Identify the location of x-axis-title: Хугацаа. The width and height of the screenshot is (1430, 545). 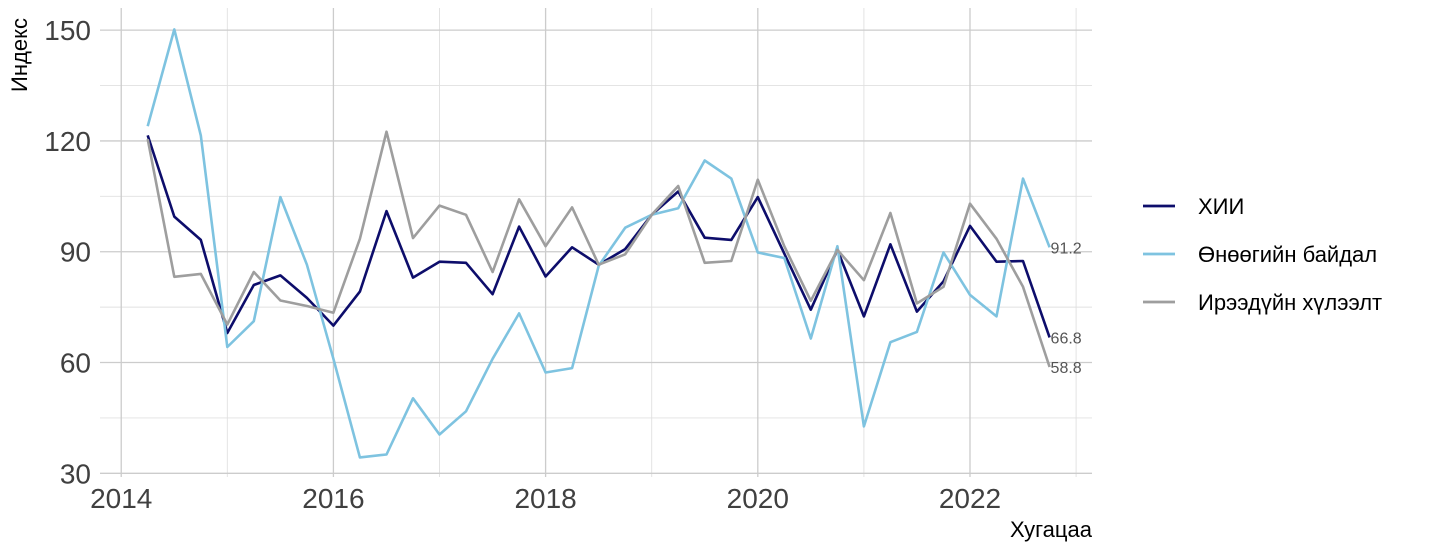
(1051, 529).